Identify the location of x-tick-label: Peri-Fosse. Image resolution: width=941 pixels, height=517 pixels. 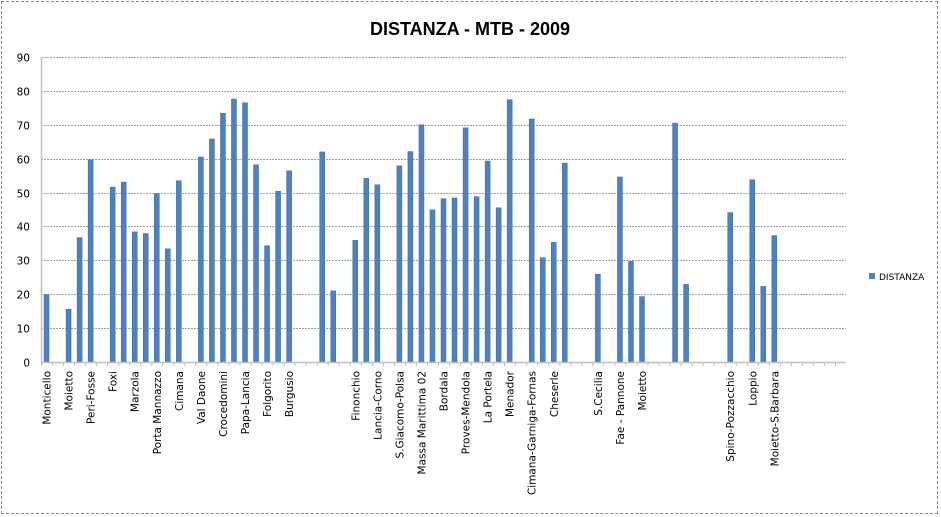
(92, 397).